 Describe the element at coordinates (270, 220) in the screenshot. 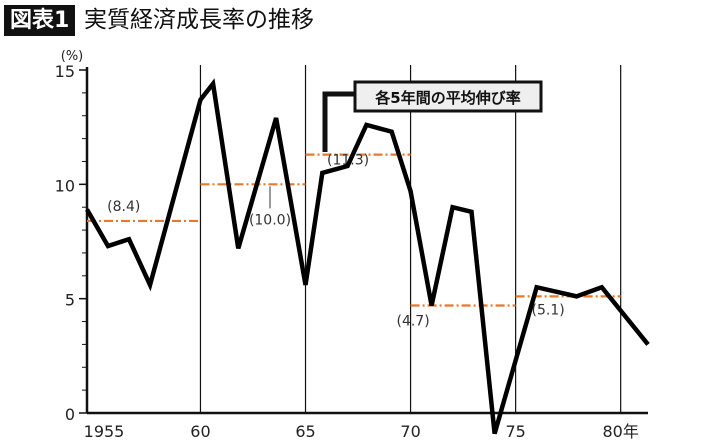

I see `average-label: (10.0)` at that location.